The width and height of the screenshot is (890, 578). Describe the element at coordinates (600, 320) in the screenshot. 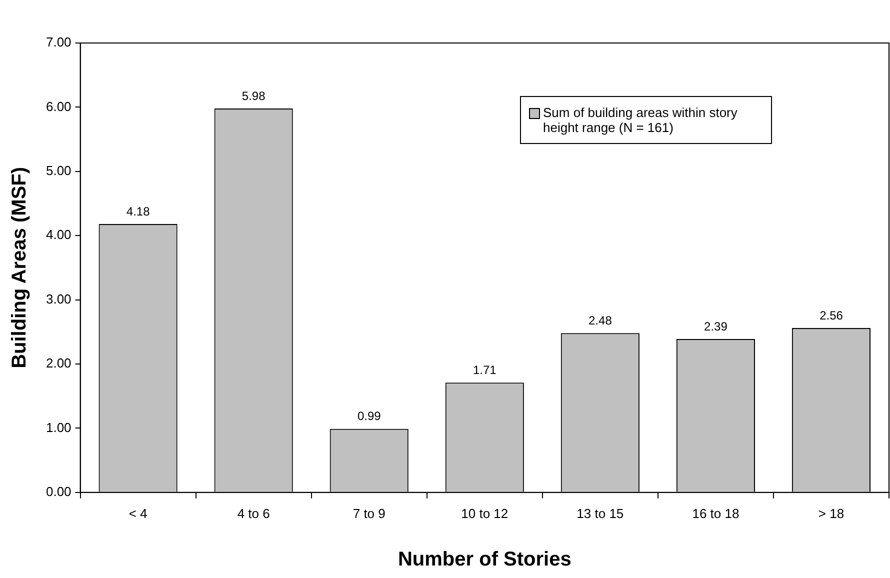

I see `data-label: 2.48` at that location.